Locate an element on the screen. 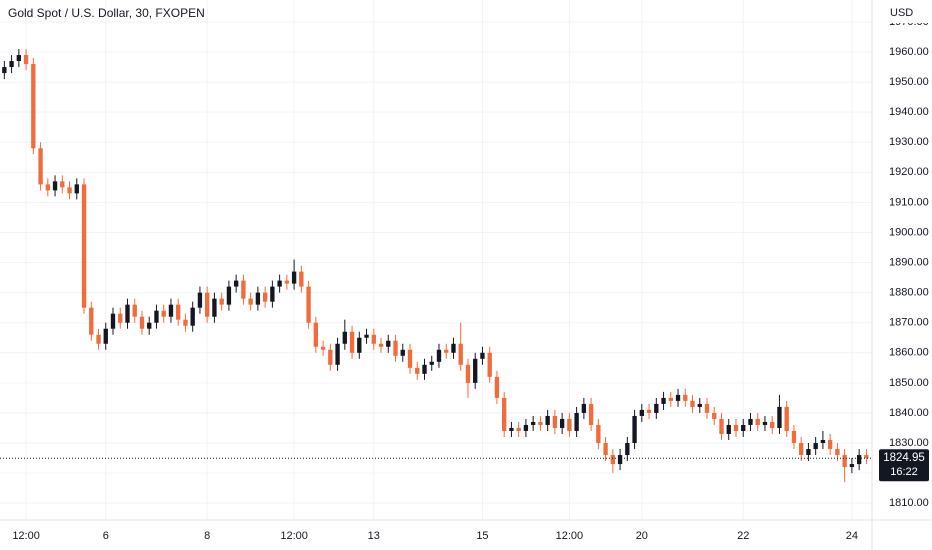 This screenshot has width=932, height=550. y-tick-label: 1840.00 is located at coordinates (909, 413).